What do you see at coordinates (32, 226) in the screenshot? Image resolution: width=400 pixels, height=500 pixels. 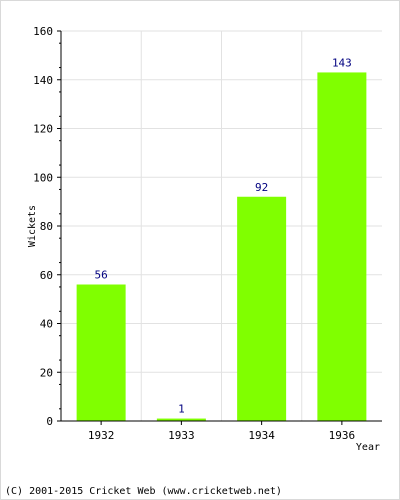 I see `y-axis-label: Wickets` at bounding box center [32, 226].